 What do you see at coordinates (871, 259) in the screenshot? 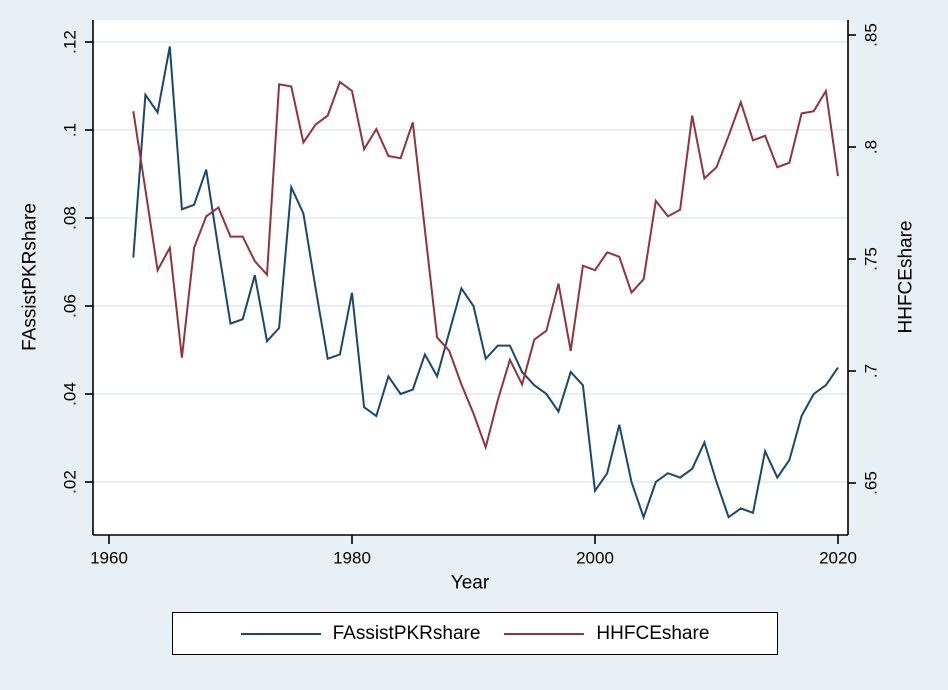
I see `right-axis-tick-label: .75` at bounding box center [871, 259].